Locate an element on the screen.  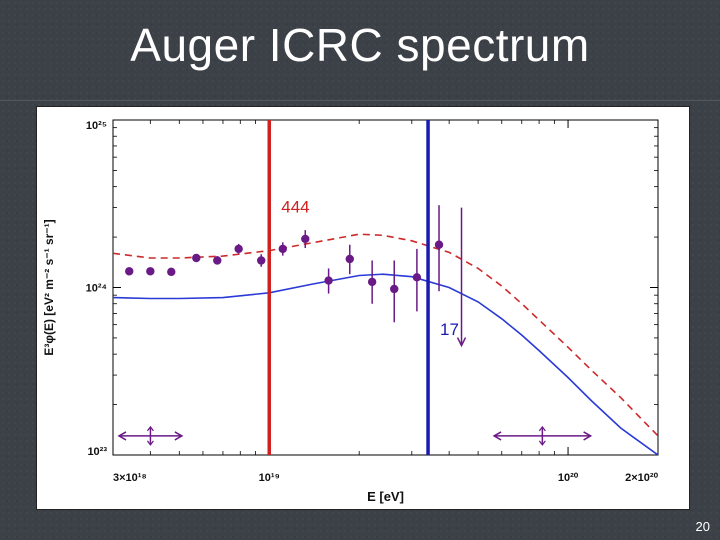
x-tick-label: 3×10¹⁸ is located at coordinates (130, 478).